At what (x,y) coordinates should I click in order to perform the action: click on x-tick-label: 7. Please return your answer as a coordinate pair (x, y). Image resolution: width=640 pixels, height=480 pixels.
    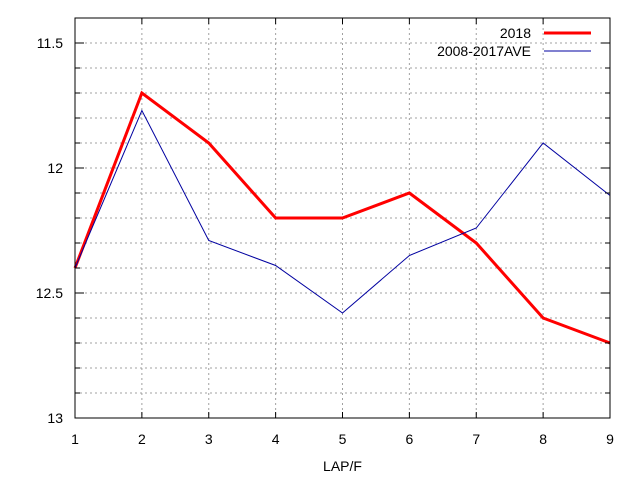
    Looking at the image, I should click on (476, 439).